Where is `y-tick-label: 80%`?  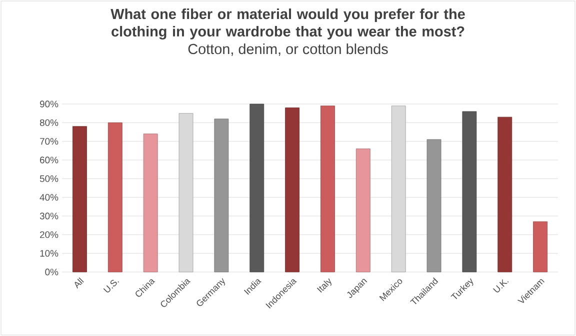
y-tick-label: 80% is located at coordinates (49, 122).